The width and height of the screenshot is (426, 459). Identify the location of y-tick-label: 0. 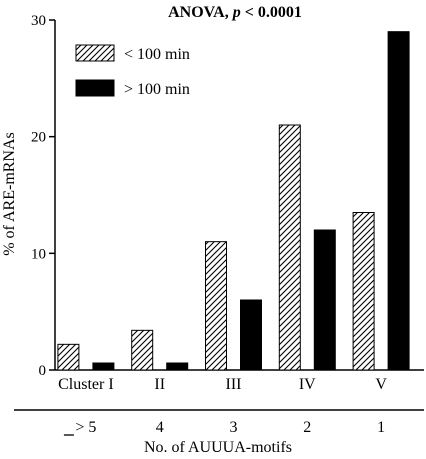
(43, 371).